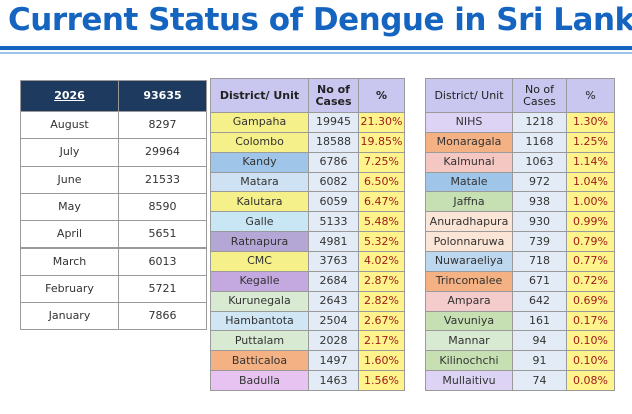 The image size is (632, 414). What do you see at coordinates (539, 281) in the screenshot?
I see `district-cases-cell: 671` at bounding box center [539, 281].